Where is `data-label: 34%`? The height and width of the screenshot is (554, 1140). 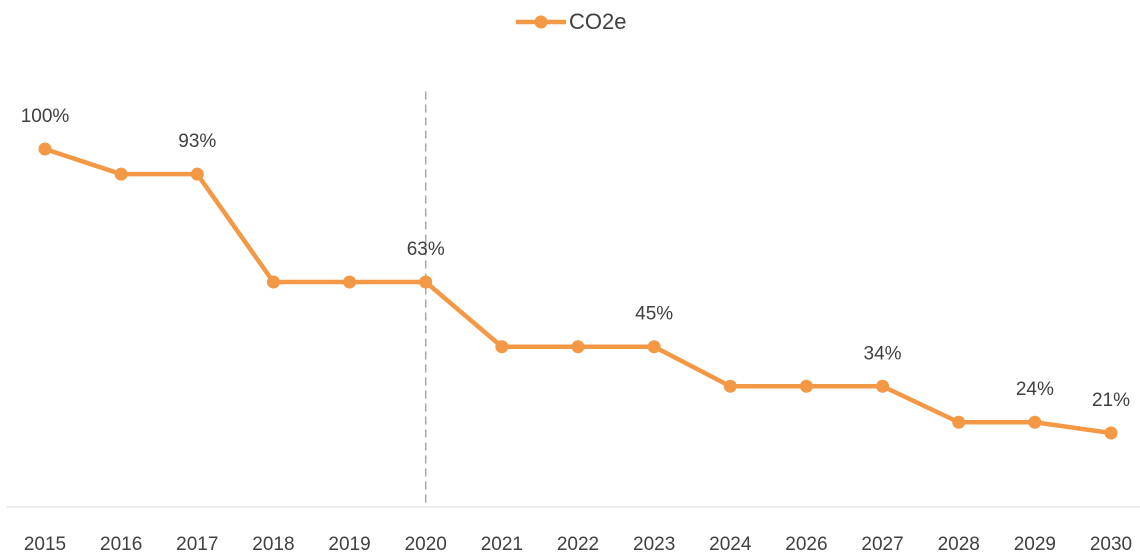 data-label: 34% is located at coordinates (883, 353).